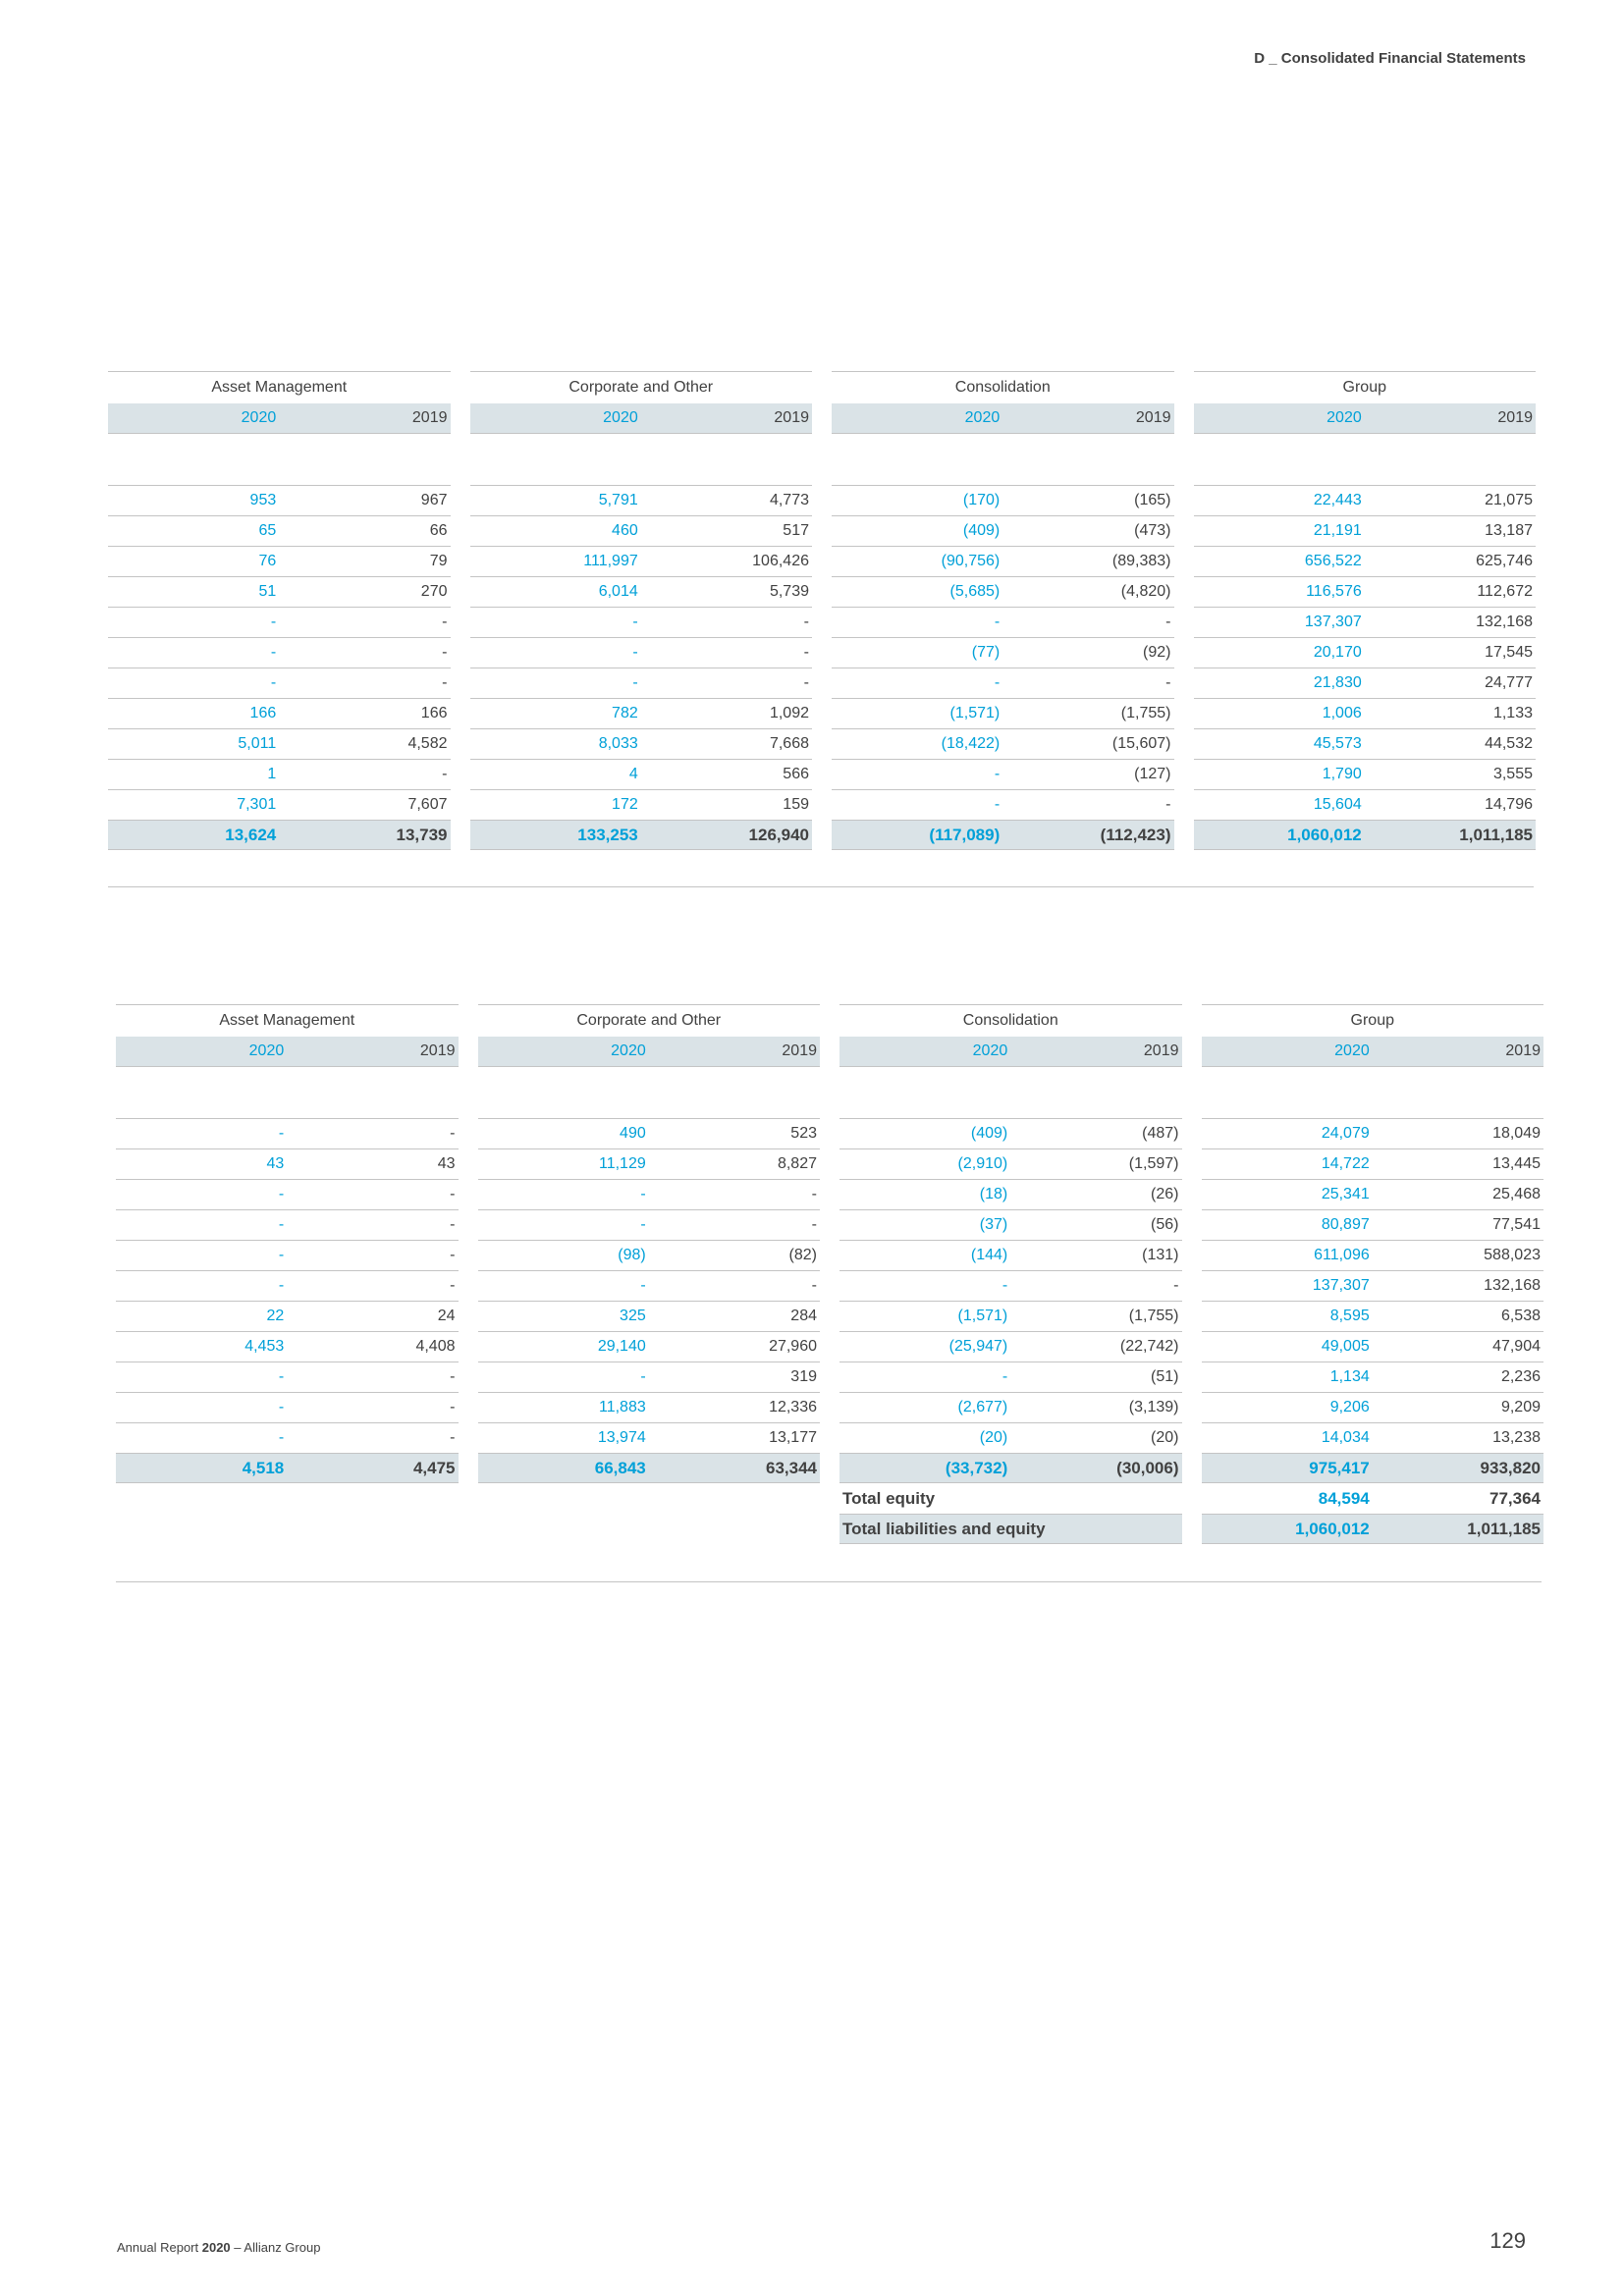 The width and height of the screenshot is (1624, 2296). What do you see at coordinates (1287, 1377) in the screenshot?
I see `value-cell: 1,134` at bounding box center [1287, 1377].